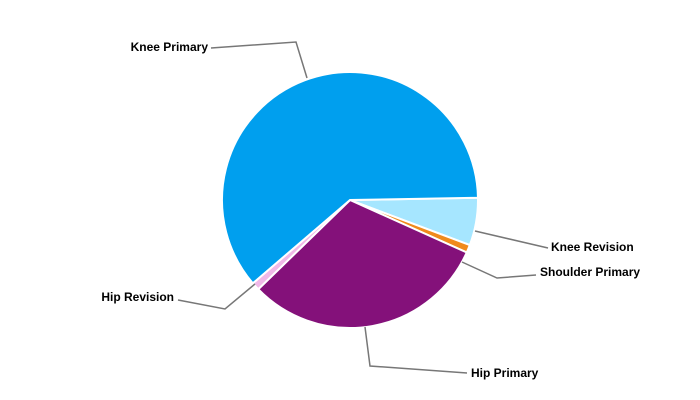  I want to click on slice-label: Shoulder Primary, so click(590, 272).